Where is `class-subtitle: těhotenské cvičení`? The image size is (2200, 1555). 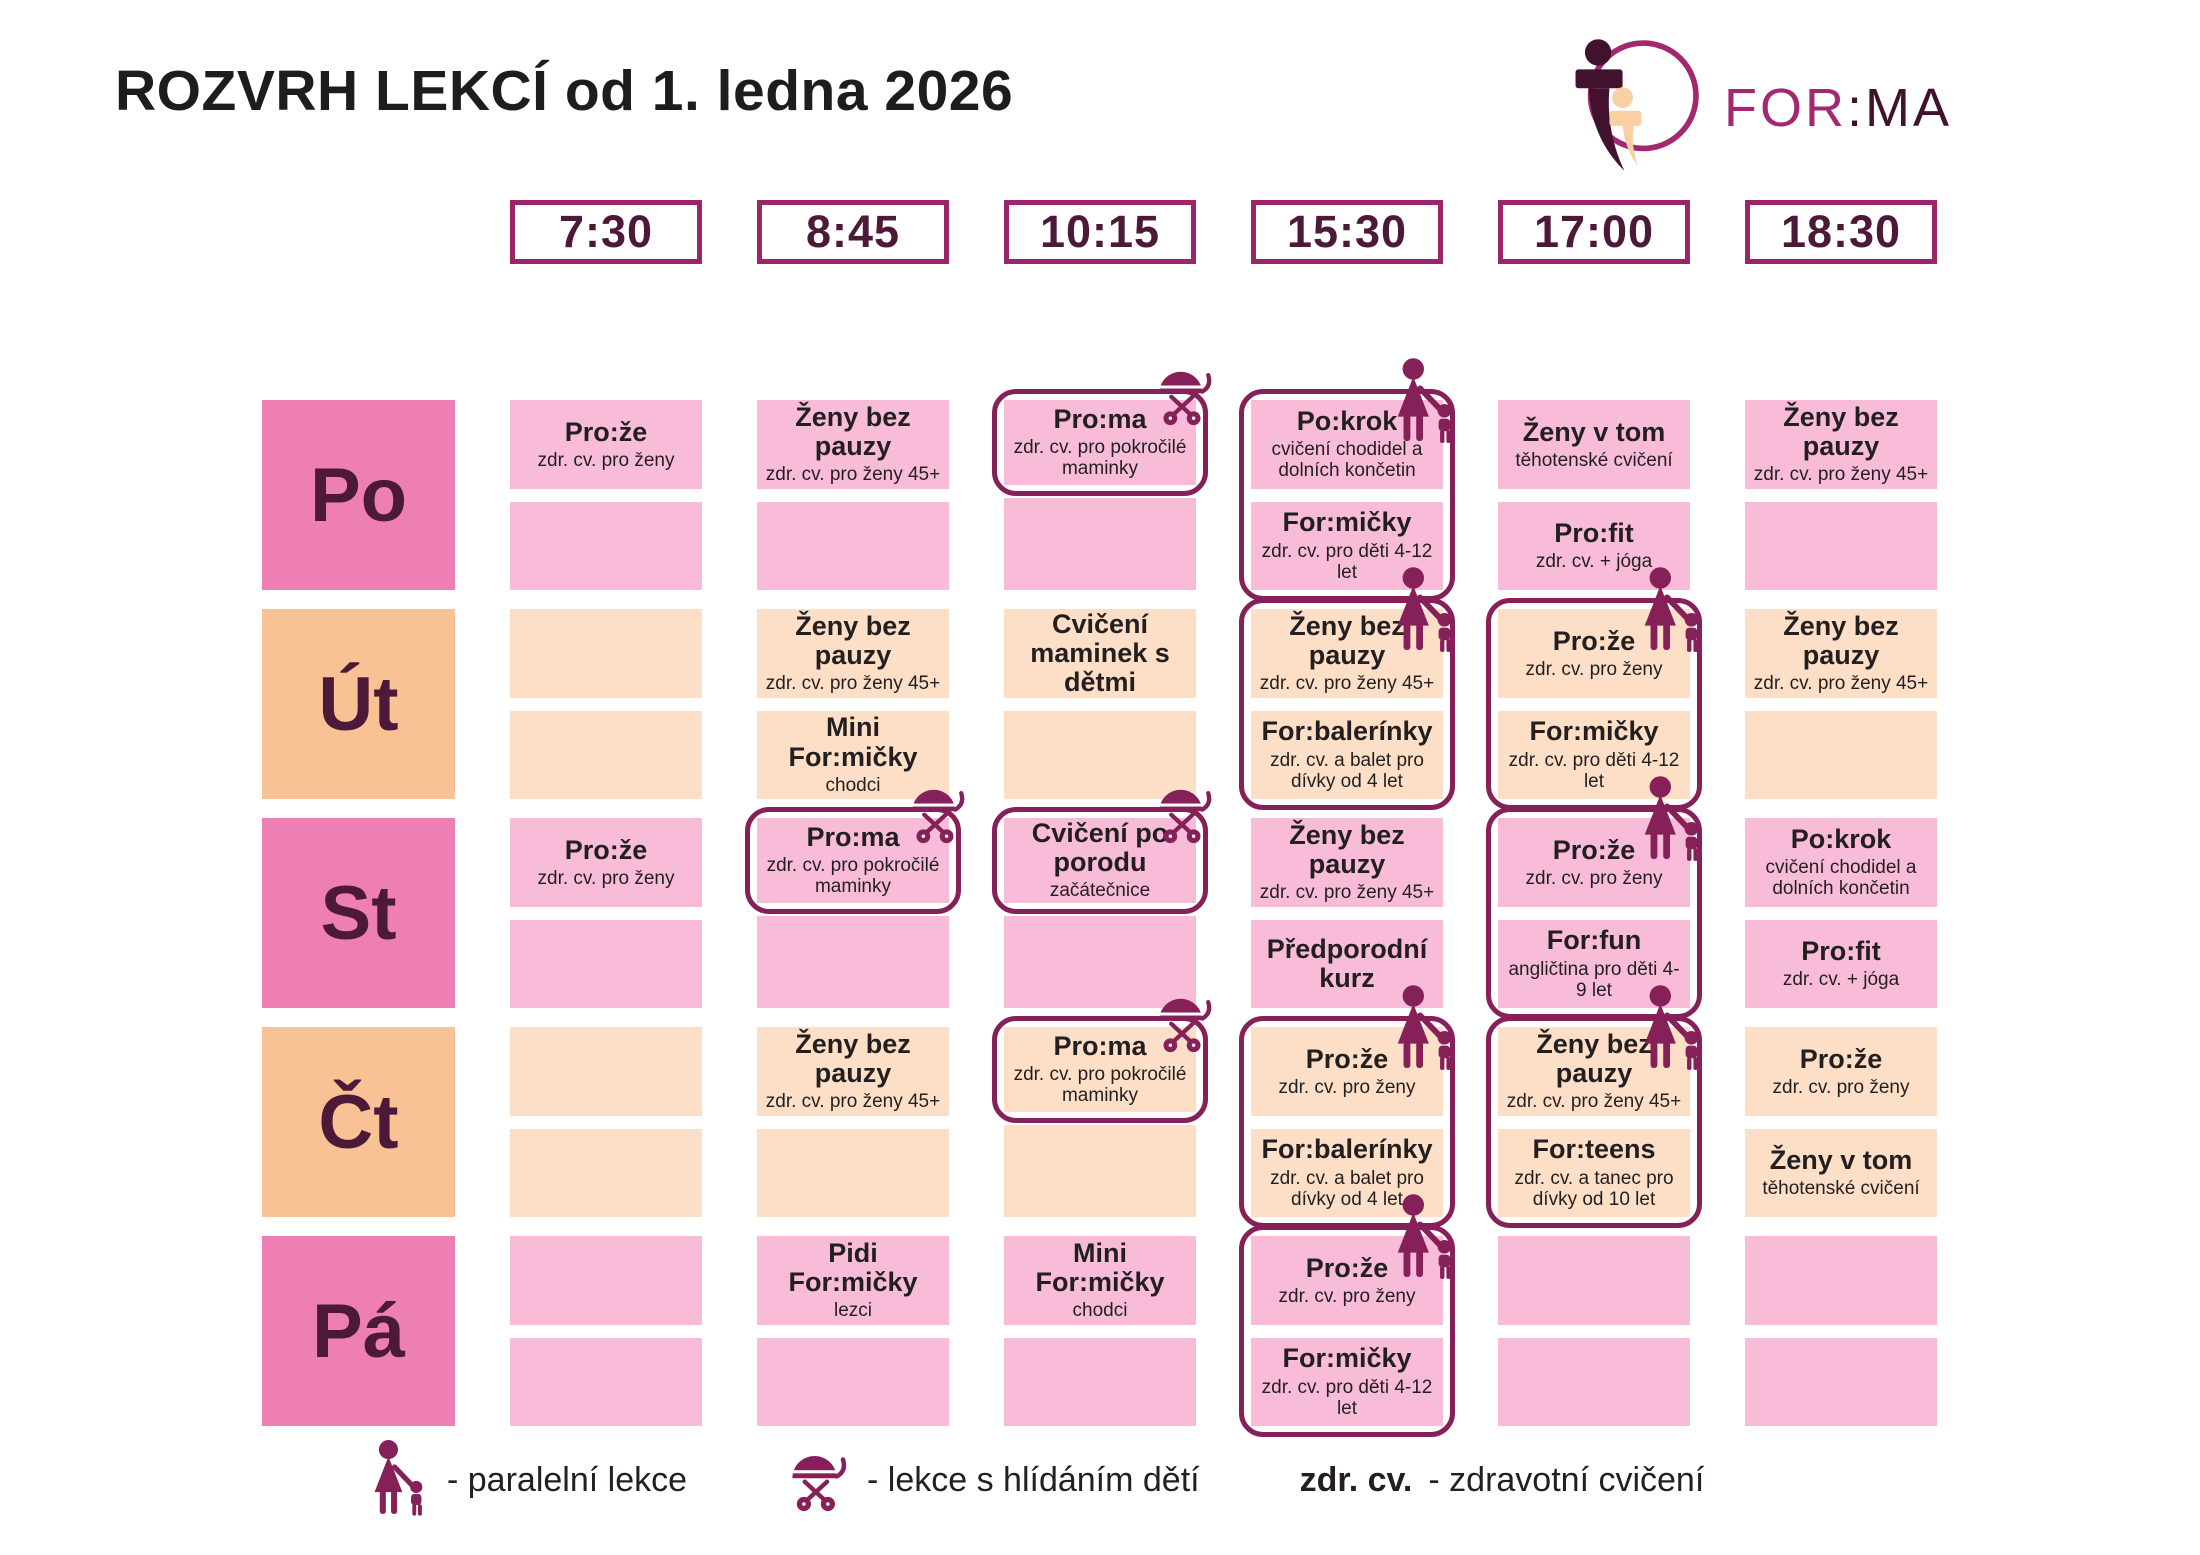 class-subtitle: těhotenské cvičení is located at coordinates (1594, 460).